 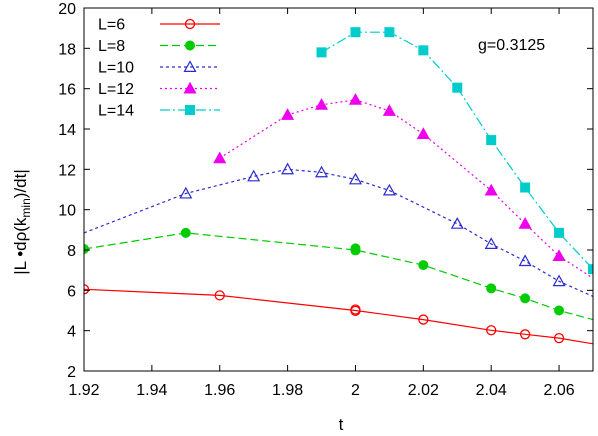 What do you see at coordinates (423, 390) in the screenshot?
I see `x-tick-label: 2.02` at bounding box center [423, 390].